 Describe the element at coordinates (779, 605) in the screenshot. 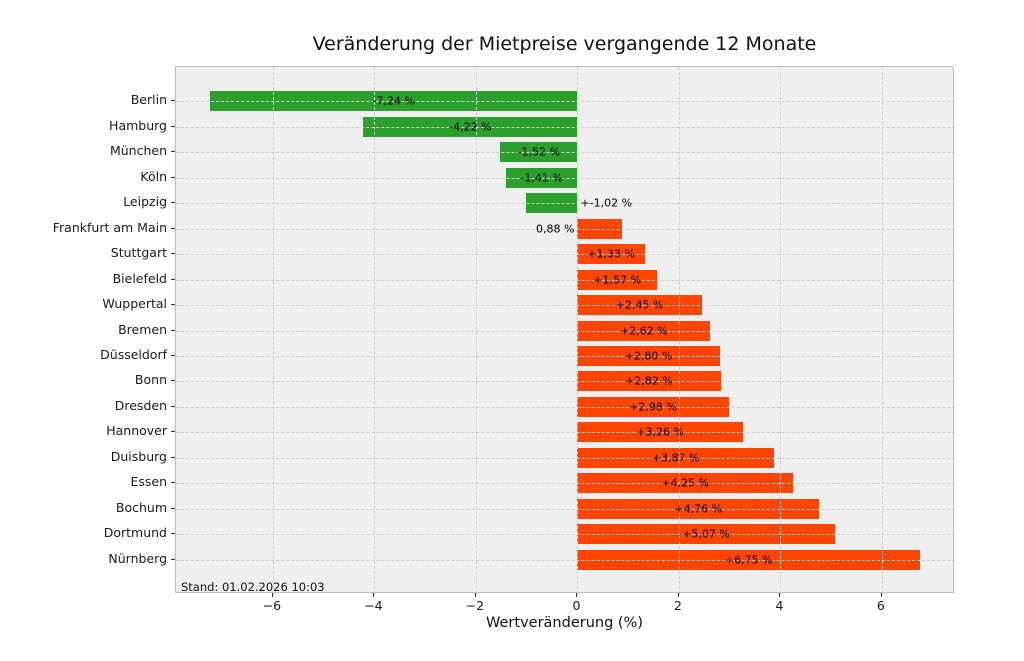

I see `x-axis-tick-label: 4` at that location.